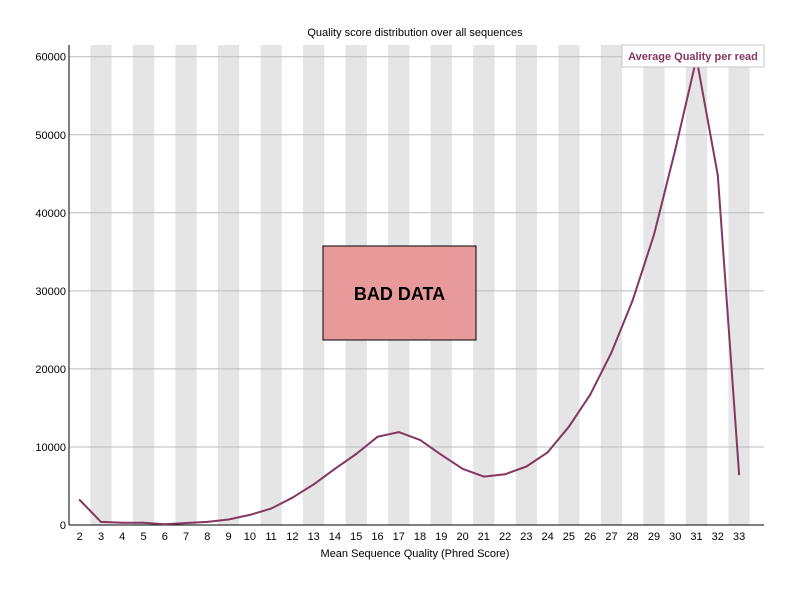  I want to click on legend: Average Quality per read, so click(693, 56).